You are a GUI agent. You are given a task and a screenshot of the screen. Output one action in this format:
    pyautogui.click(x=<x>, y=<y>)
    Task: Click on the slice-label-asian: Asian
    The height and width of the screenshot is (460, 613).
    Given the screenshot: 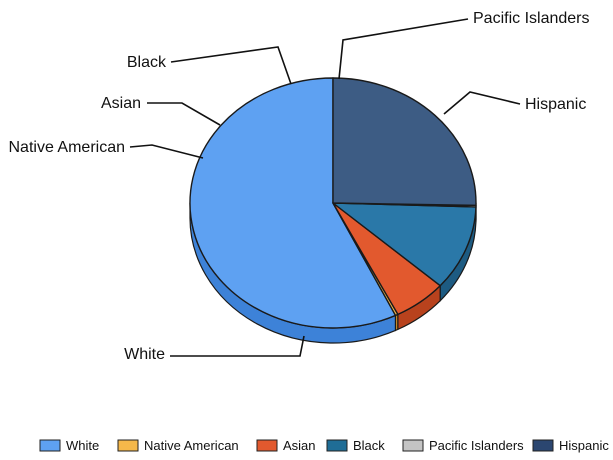 What is the action you would take?
    pyautogui.click(x=121, y=103)
    